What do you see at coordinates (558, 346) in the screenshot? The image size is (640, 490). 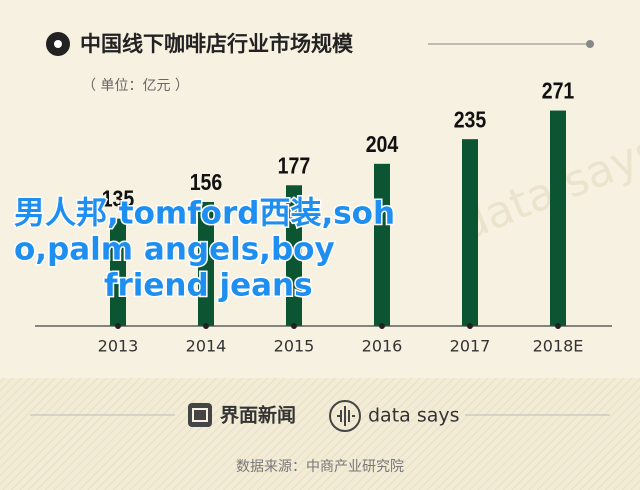 I see `x-tick-label: 2018E` at bounding box center [558, 346].